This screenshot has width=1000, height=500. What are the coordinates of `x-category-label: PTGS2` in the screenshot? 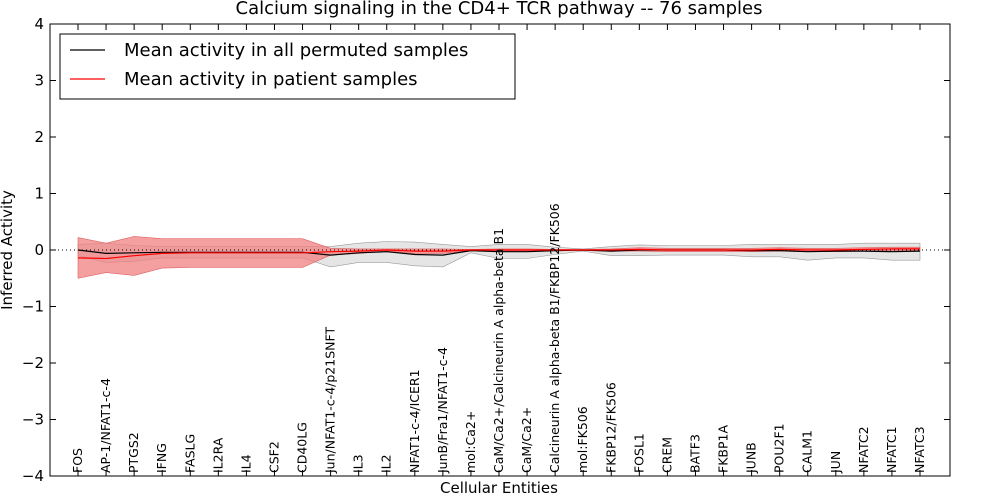 It's located at (133, 452).